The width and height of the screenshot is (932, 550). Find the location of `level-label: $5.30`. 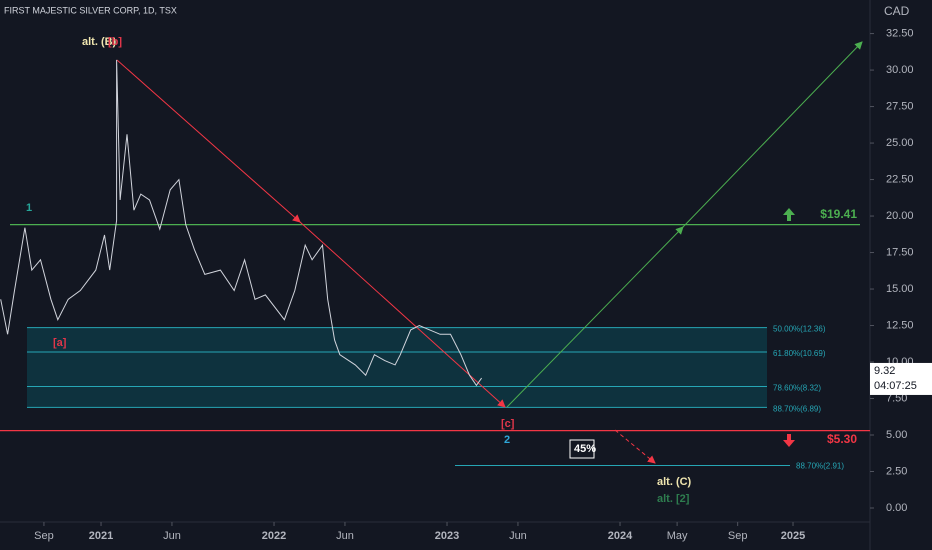

level-label: $5.30 is located at coordinates (842, 439).